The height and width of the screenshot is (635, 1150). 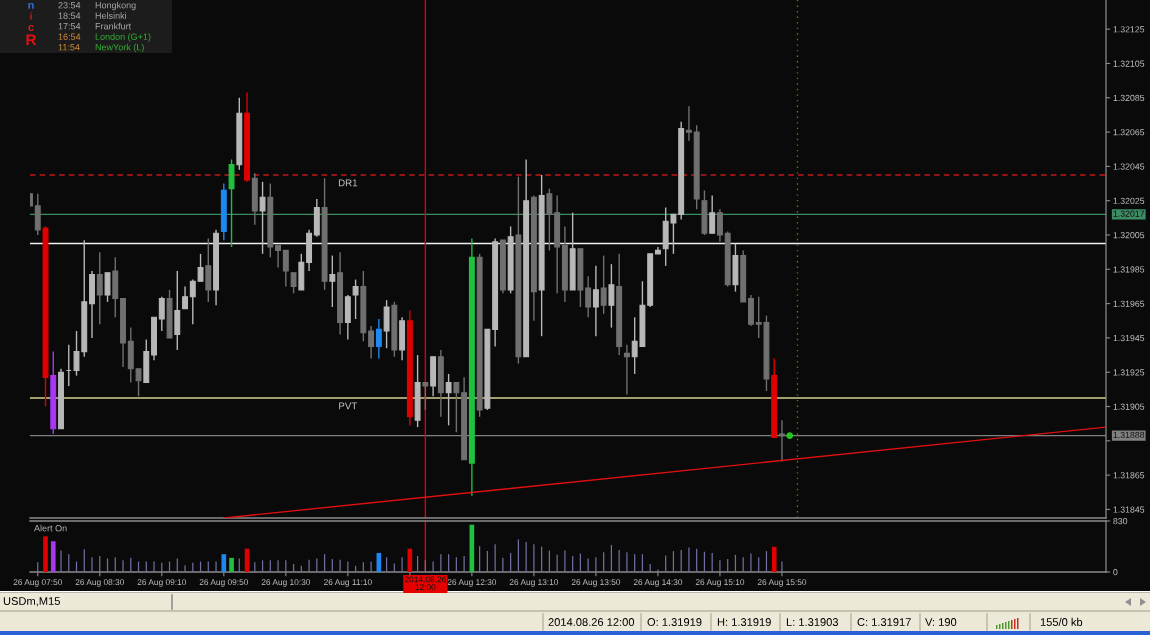 I want to click on annotation: DR1, so click(x=348, y=183).